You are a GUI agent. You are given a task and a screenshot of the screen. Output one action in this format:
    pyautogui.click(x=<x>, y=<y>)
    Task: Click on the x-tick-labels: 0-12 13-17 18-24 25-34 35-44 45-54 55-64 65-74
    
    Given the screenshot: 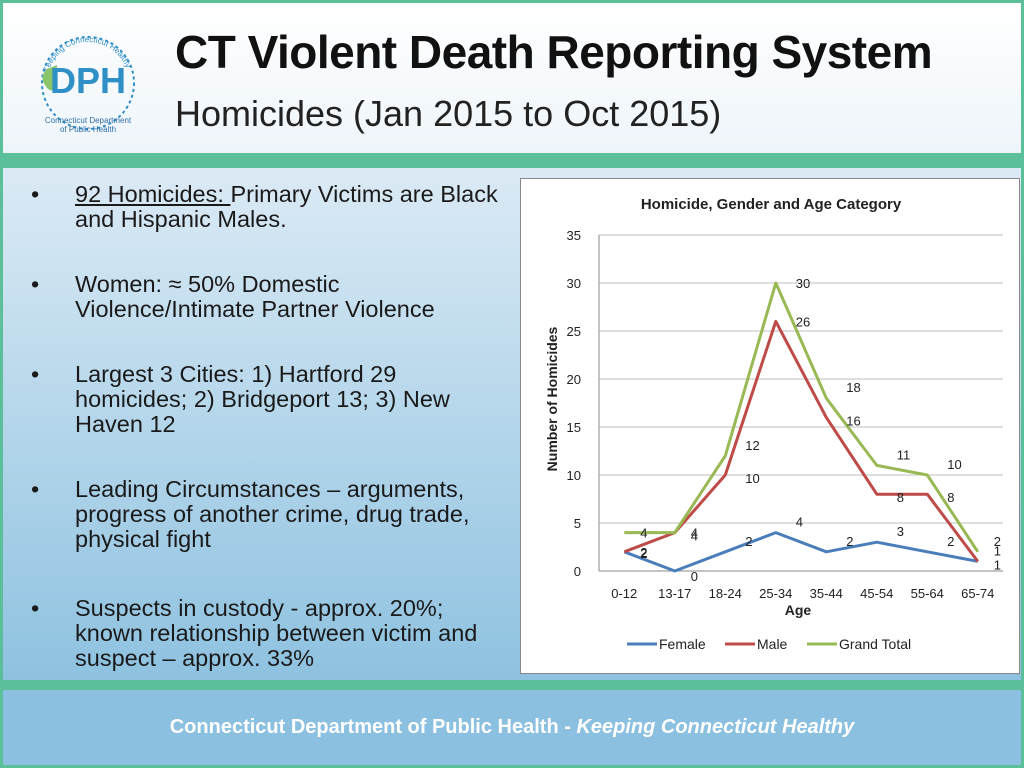 What is the action you would take?
    pyautogui.click(x=802, y=593)
    